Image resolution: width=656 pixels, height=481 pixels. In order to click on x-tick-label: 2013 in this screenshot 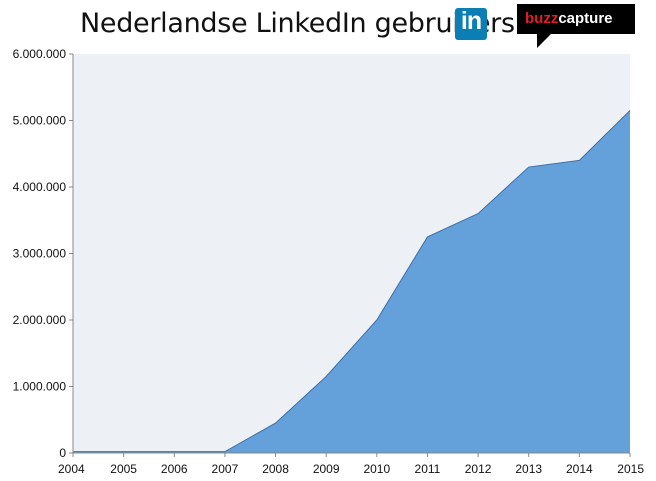, I will do `click(528, 469)`.